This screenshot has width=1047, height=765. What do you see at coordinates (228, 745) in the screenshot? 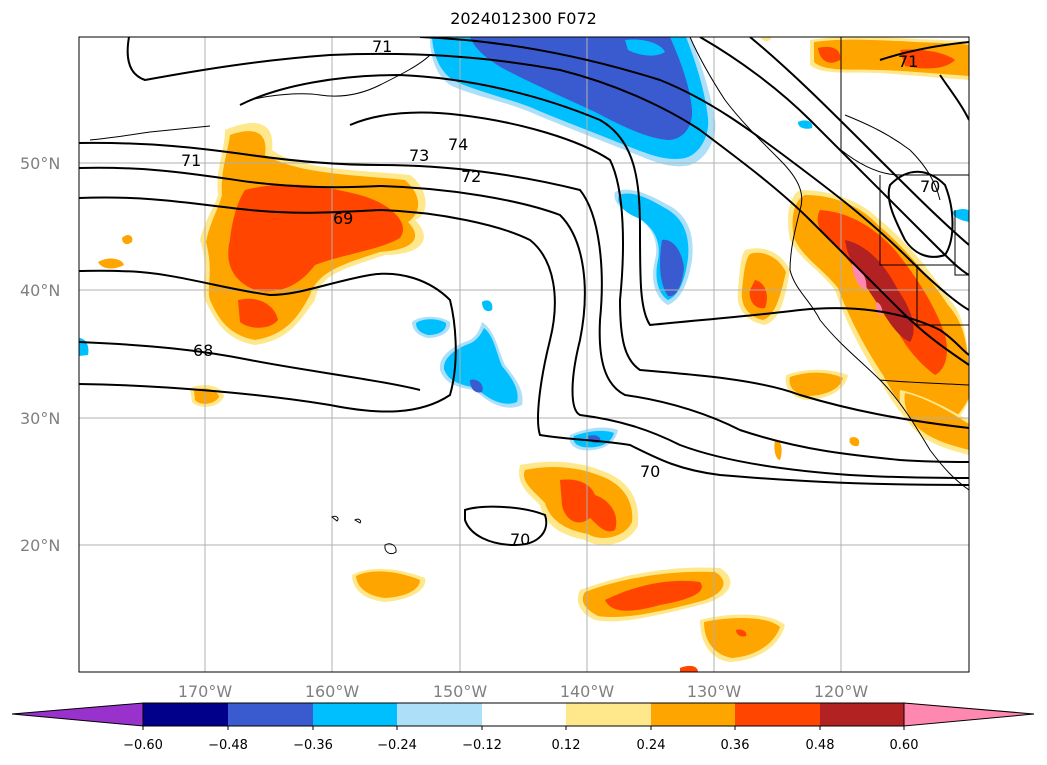
I see `colorbar-tick-label: −0.48` at bounding box center [228, 745].